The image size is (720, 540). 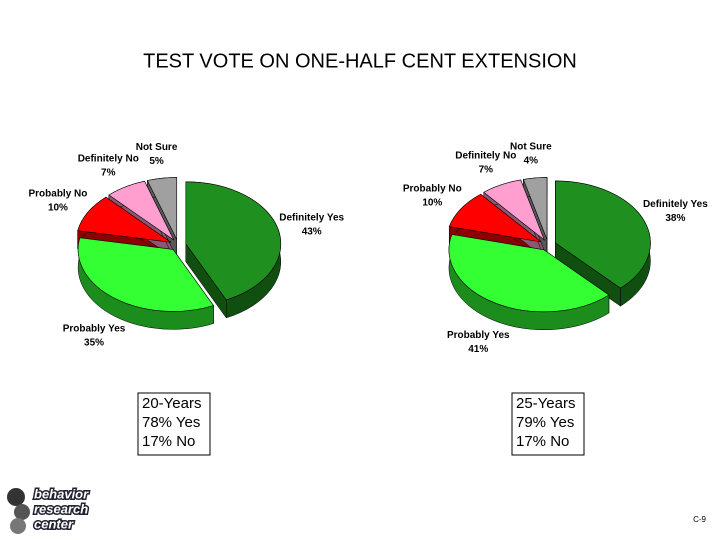 I want to click on logo-text: center, so click(x=54, y=523).